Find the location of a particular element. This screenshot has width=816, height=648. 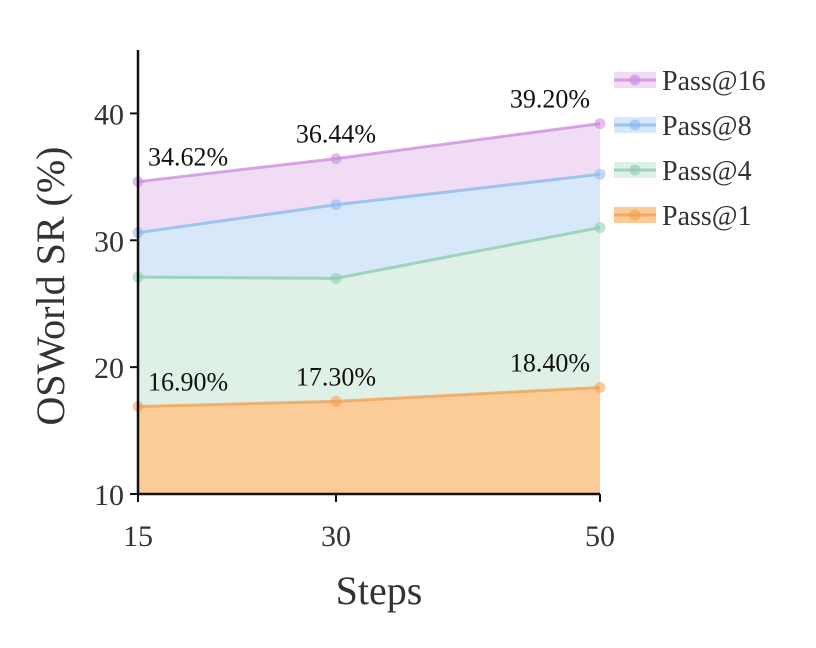

data-label-pass-at-16-50: 39.20% is located at coordinates (550, 99).